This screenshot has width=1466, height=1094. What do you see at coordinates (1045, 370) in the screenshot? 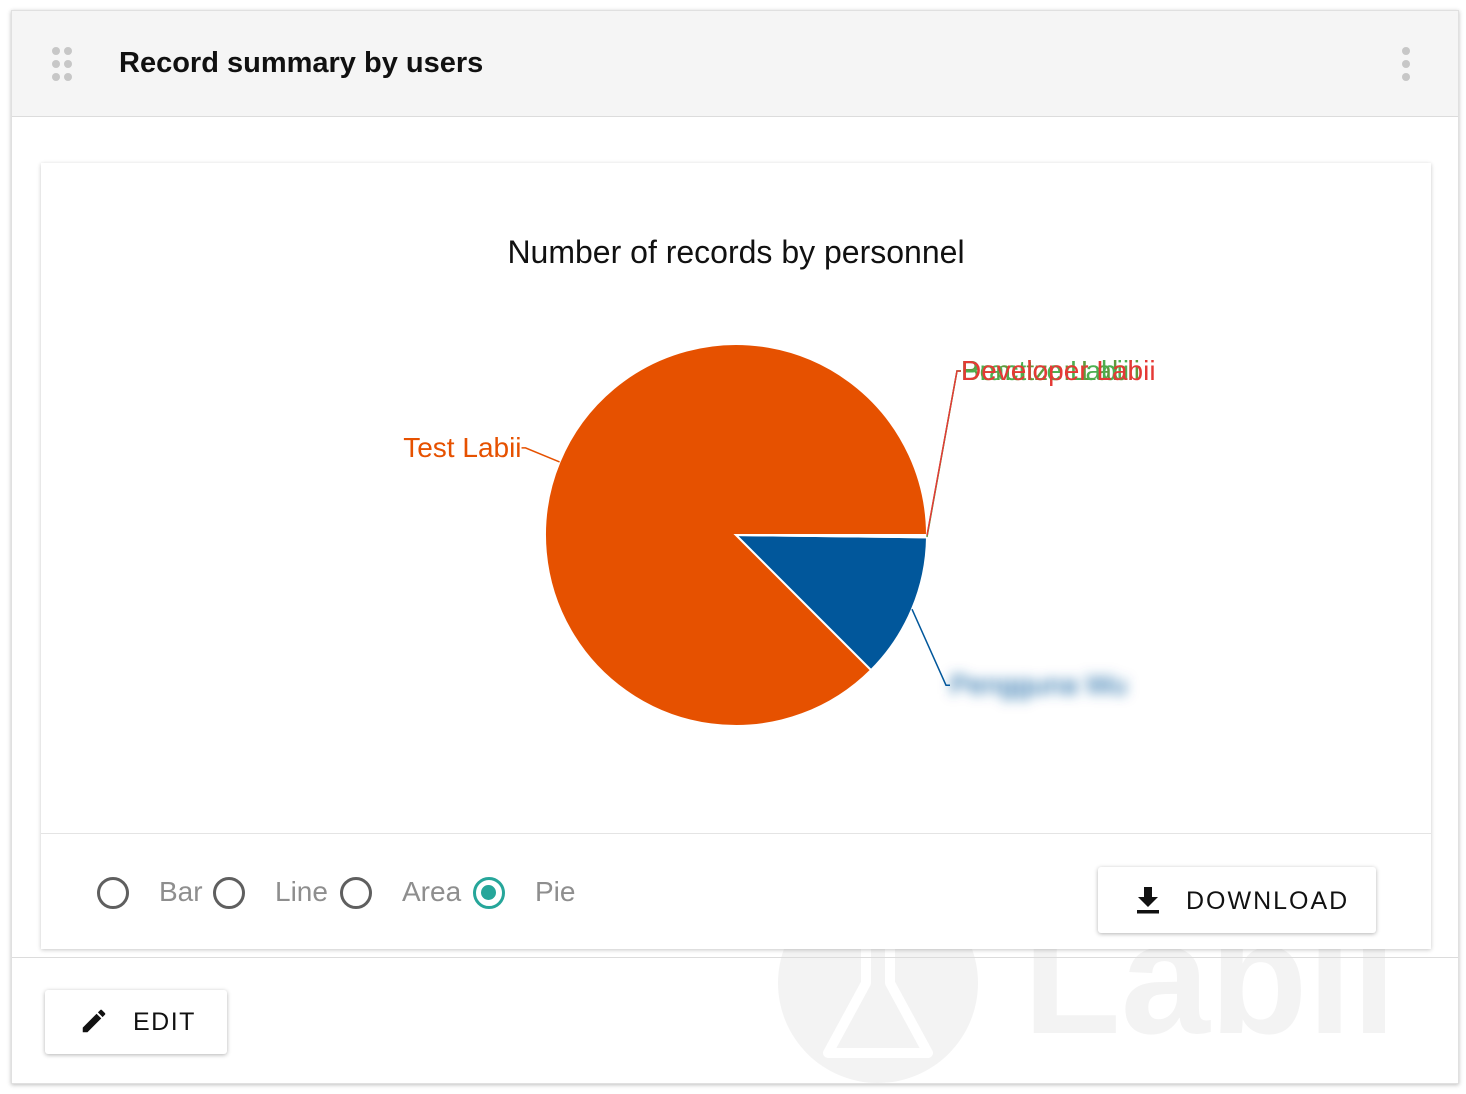
I see `pie-slice-label: Practice Labii` at bounding box center [1045, 370].